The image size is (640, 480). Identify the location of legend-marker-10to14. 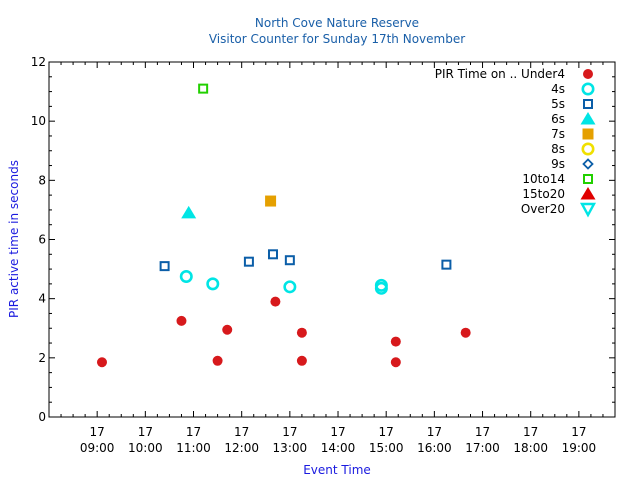
(588, 179).